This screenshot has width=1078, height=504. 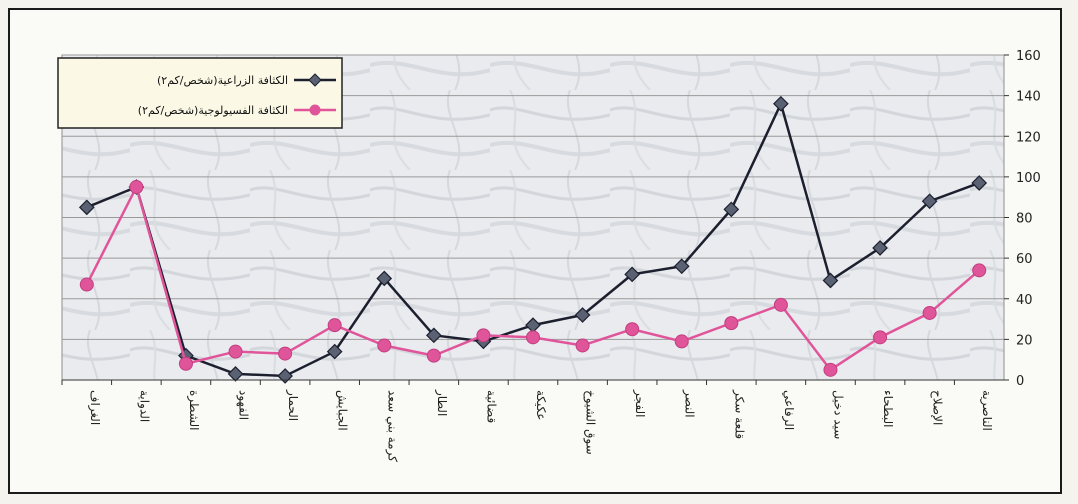 What do you see at coordinates (738, 414) in the screenshot?
I see `x-tick-label: قلعة سكر` at bounding box center [738, 414].